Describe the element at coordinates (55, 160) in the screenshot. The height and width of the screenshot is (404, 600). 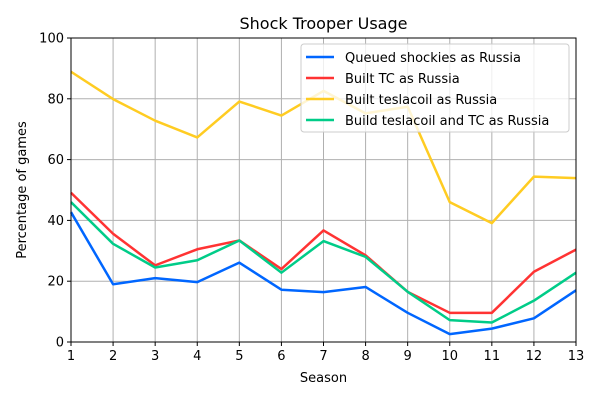
I see `y-tick-label: 60` at that location.